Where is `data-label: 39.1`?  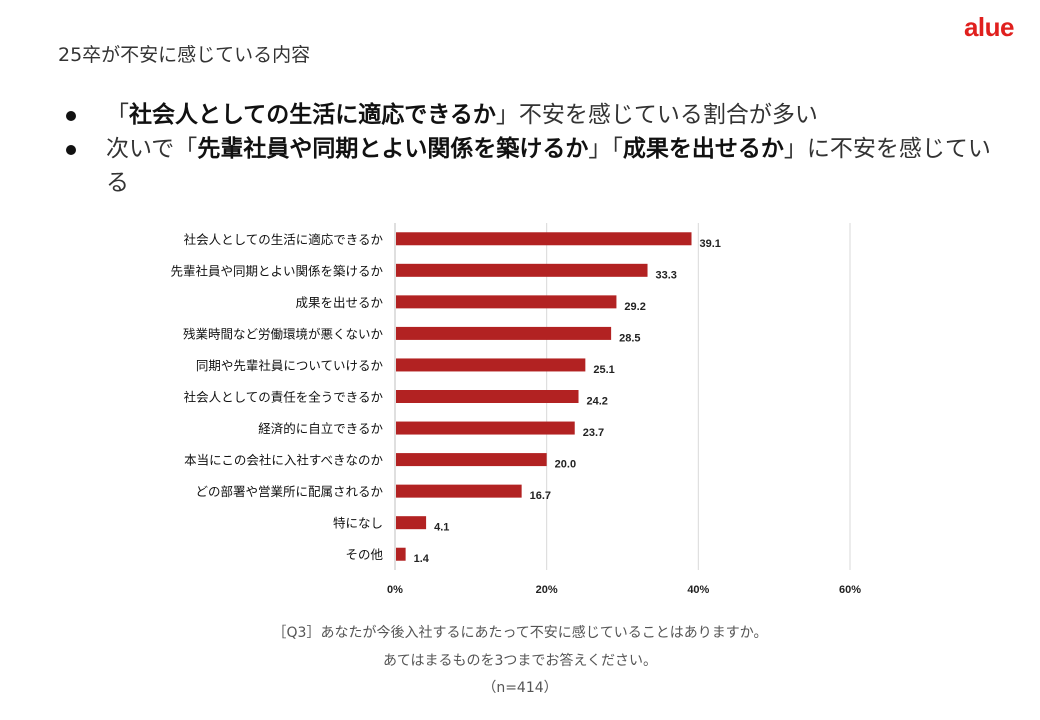 data-label: 39.1 is located at coordinates (710, 244).